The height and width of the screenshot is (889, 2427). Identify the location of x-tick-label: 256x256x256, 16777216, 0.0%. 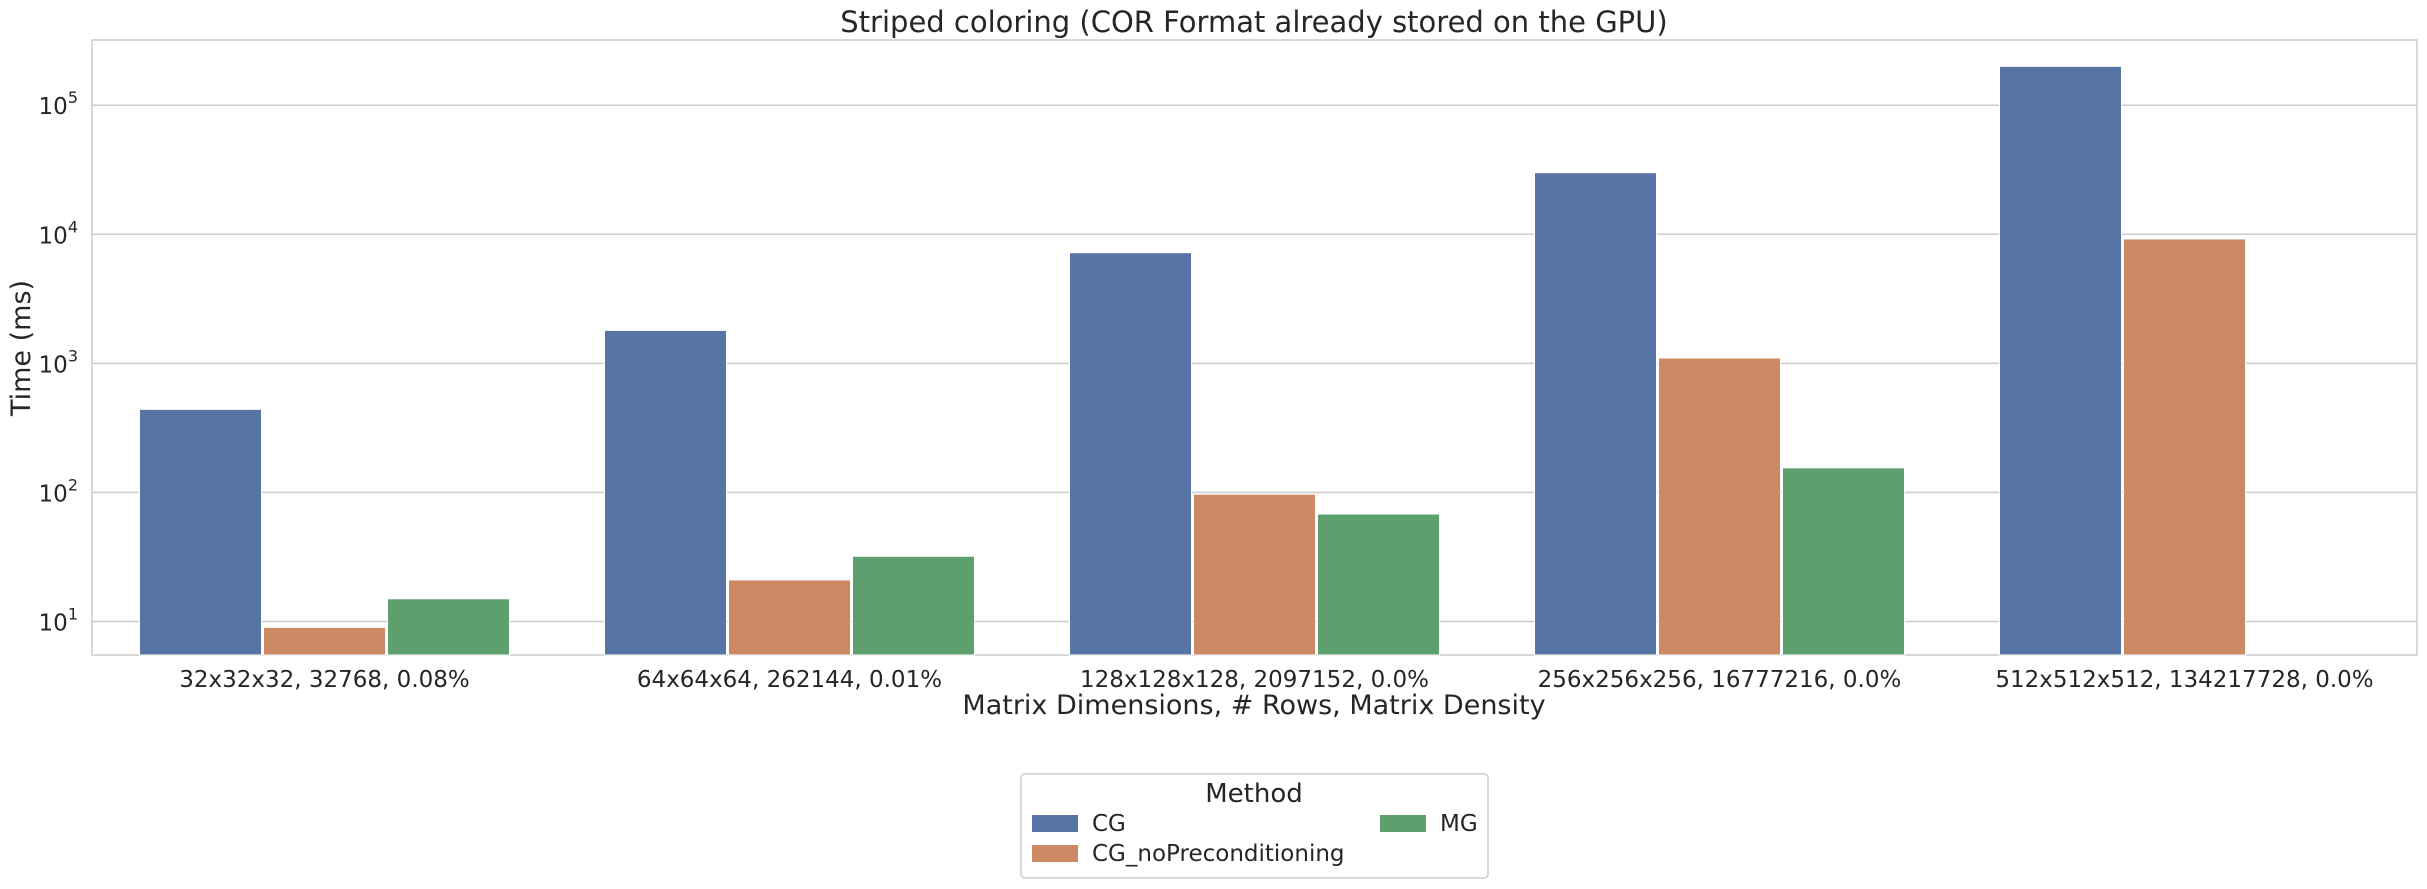
(1720, 680).